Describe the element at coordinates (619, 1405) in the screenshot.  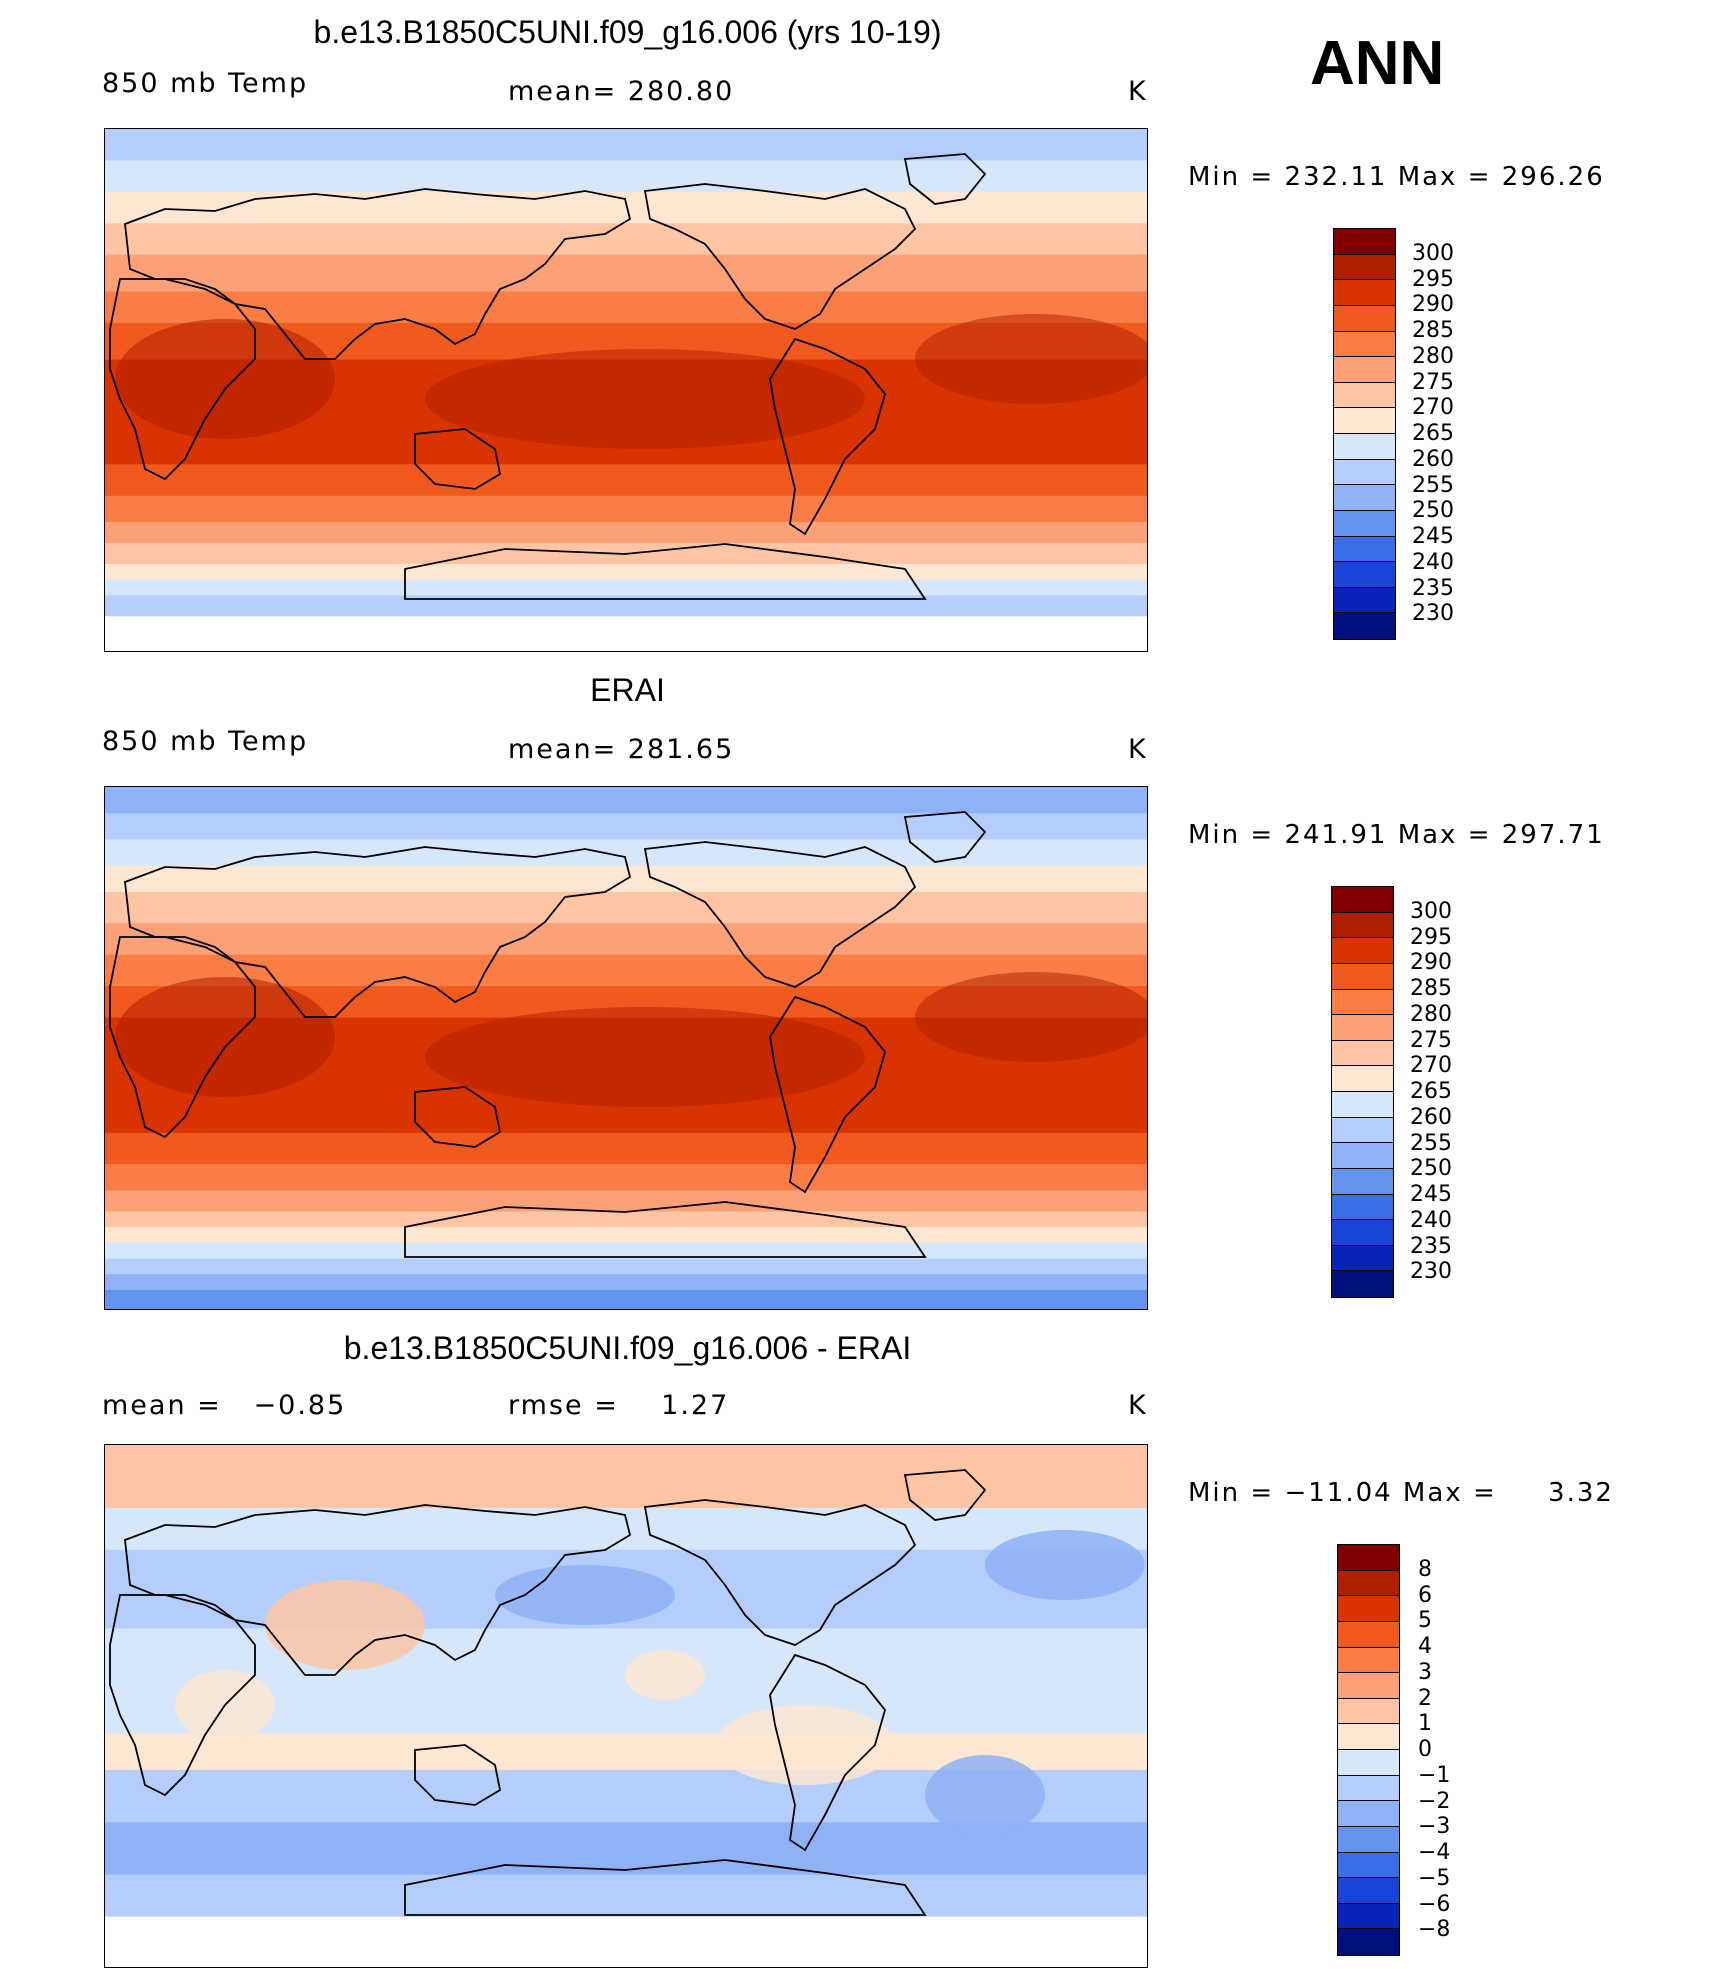
I see `panel3-rmse-label: rmse = 1.27` at that location.